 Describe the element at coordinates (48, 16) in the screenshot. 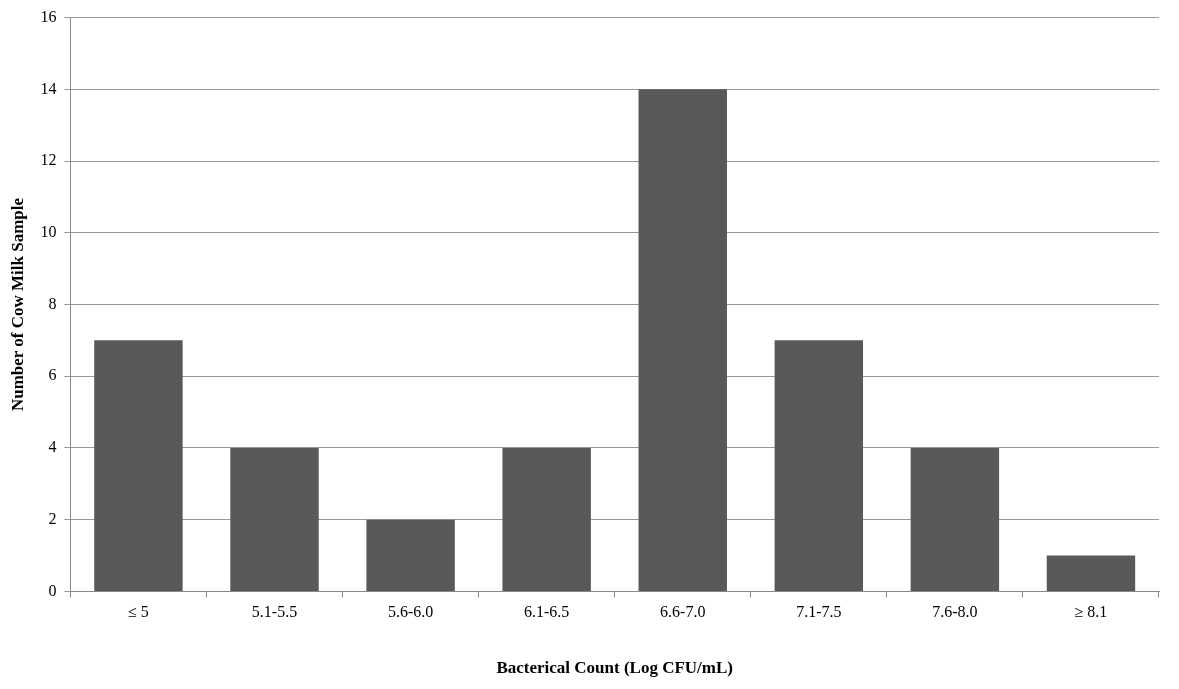

I see `y-tick-label: 16` at that location.